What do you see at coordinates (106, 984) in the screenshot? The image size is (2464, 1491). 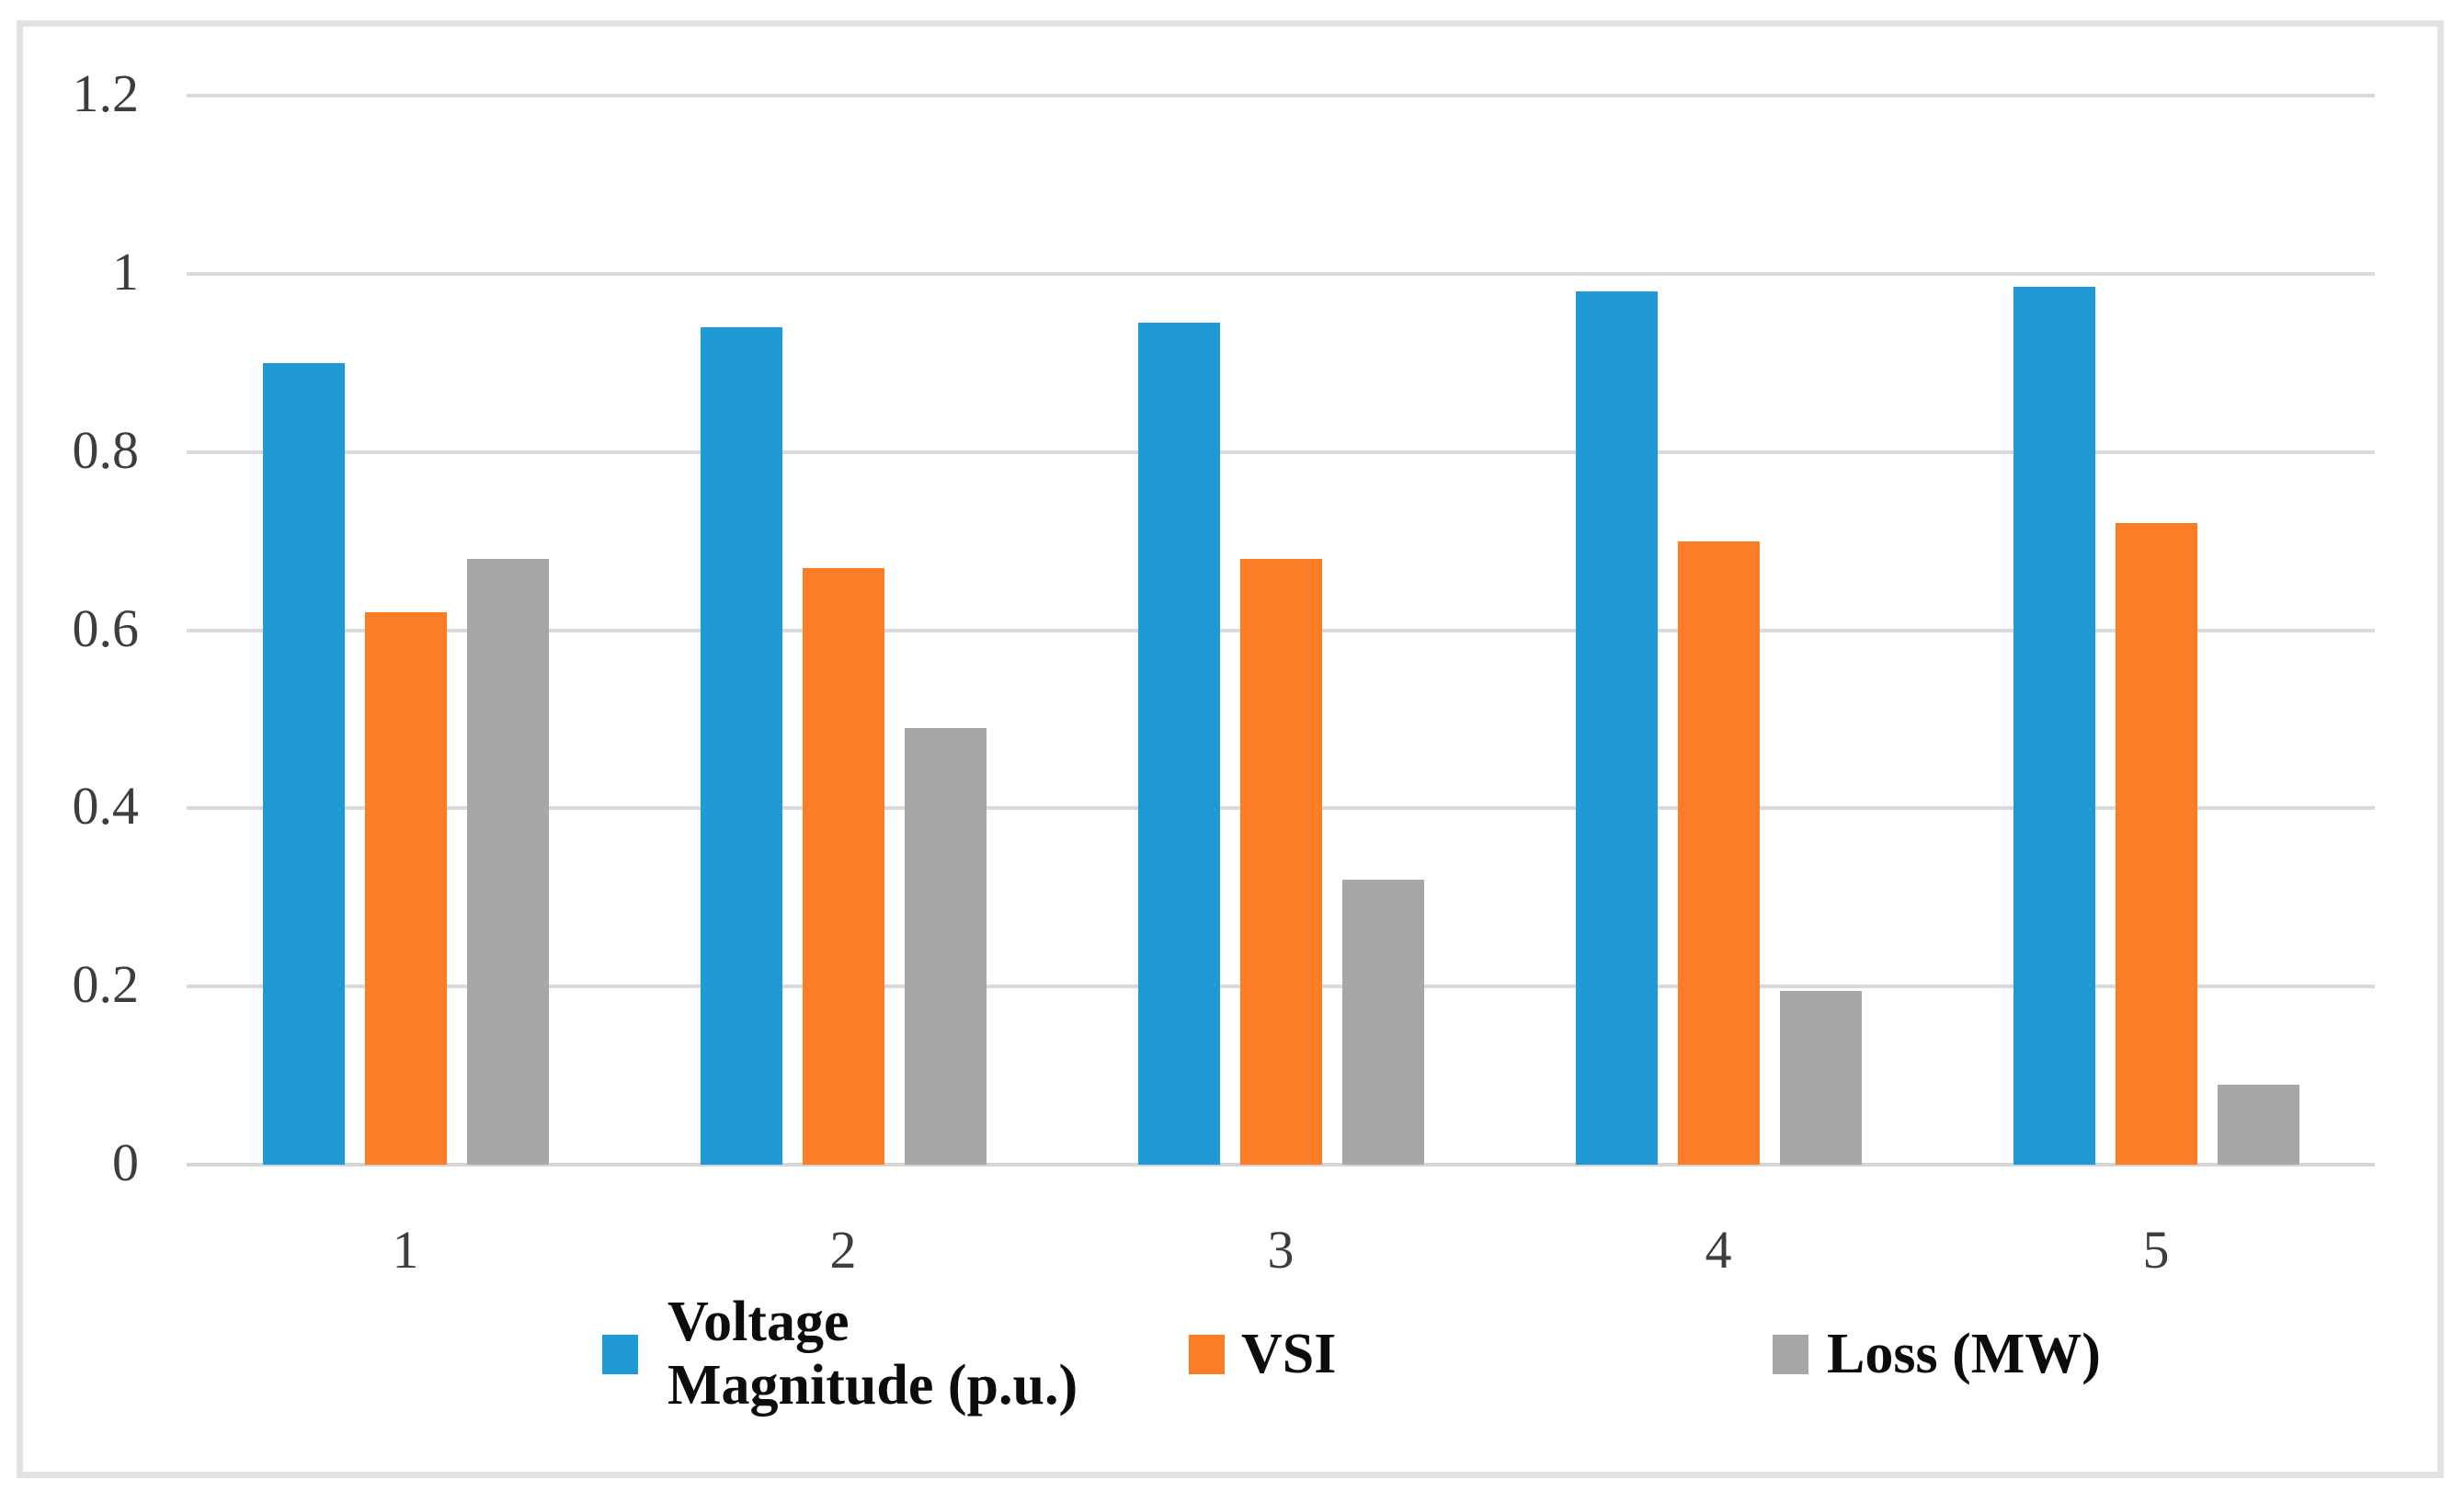 I see `y-tick-label: 0.2` at bounding box center [106, 984].